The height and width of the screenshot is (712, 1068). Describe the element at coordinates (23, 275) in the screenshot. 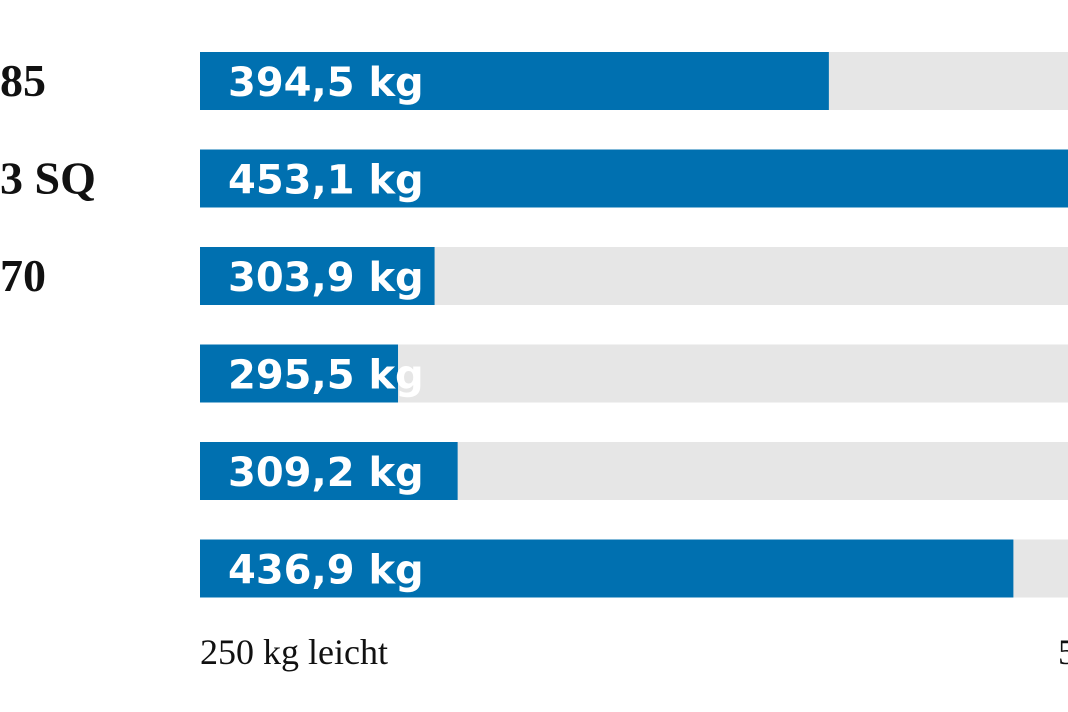

I see `category-label: 70` at that location.